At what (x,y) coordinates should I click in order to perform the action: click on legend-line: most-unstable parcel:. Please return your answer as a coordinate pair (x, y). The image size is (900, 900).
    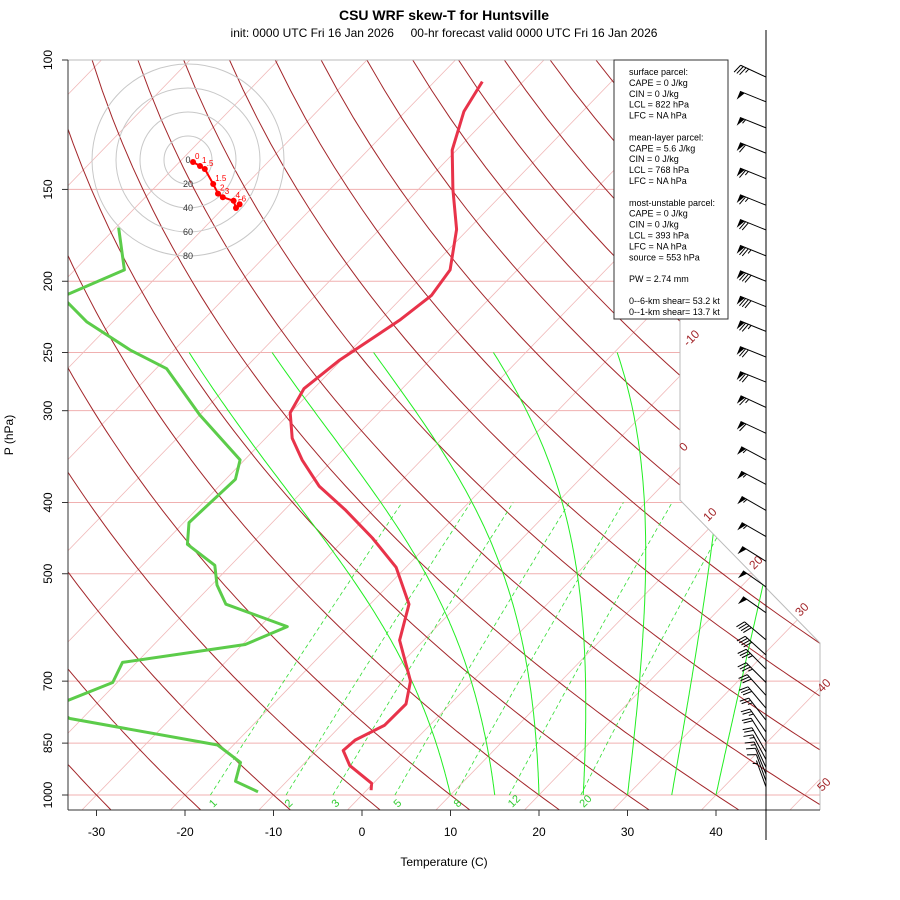
    Looking at the image, I should click on (672, 203).